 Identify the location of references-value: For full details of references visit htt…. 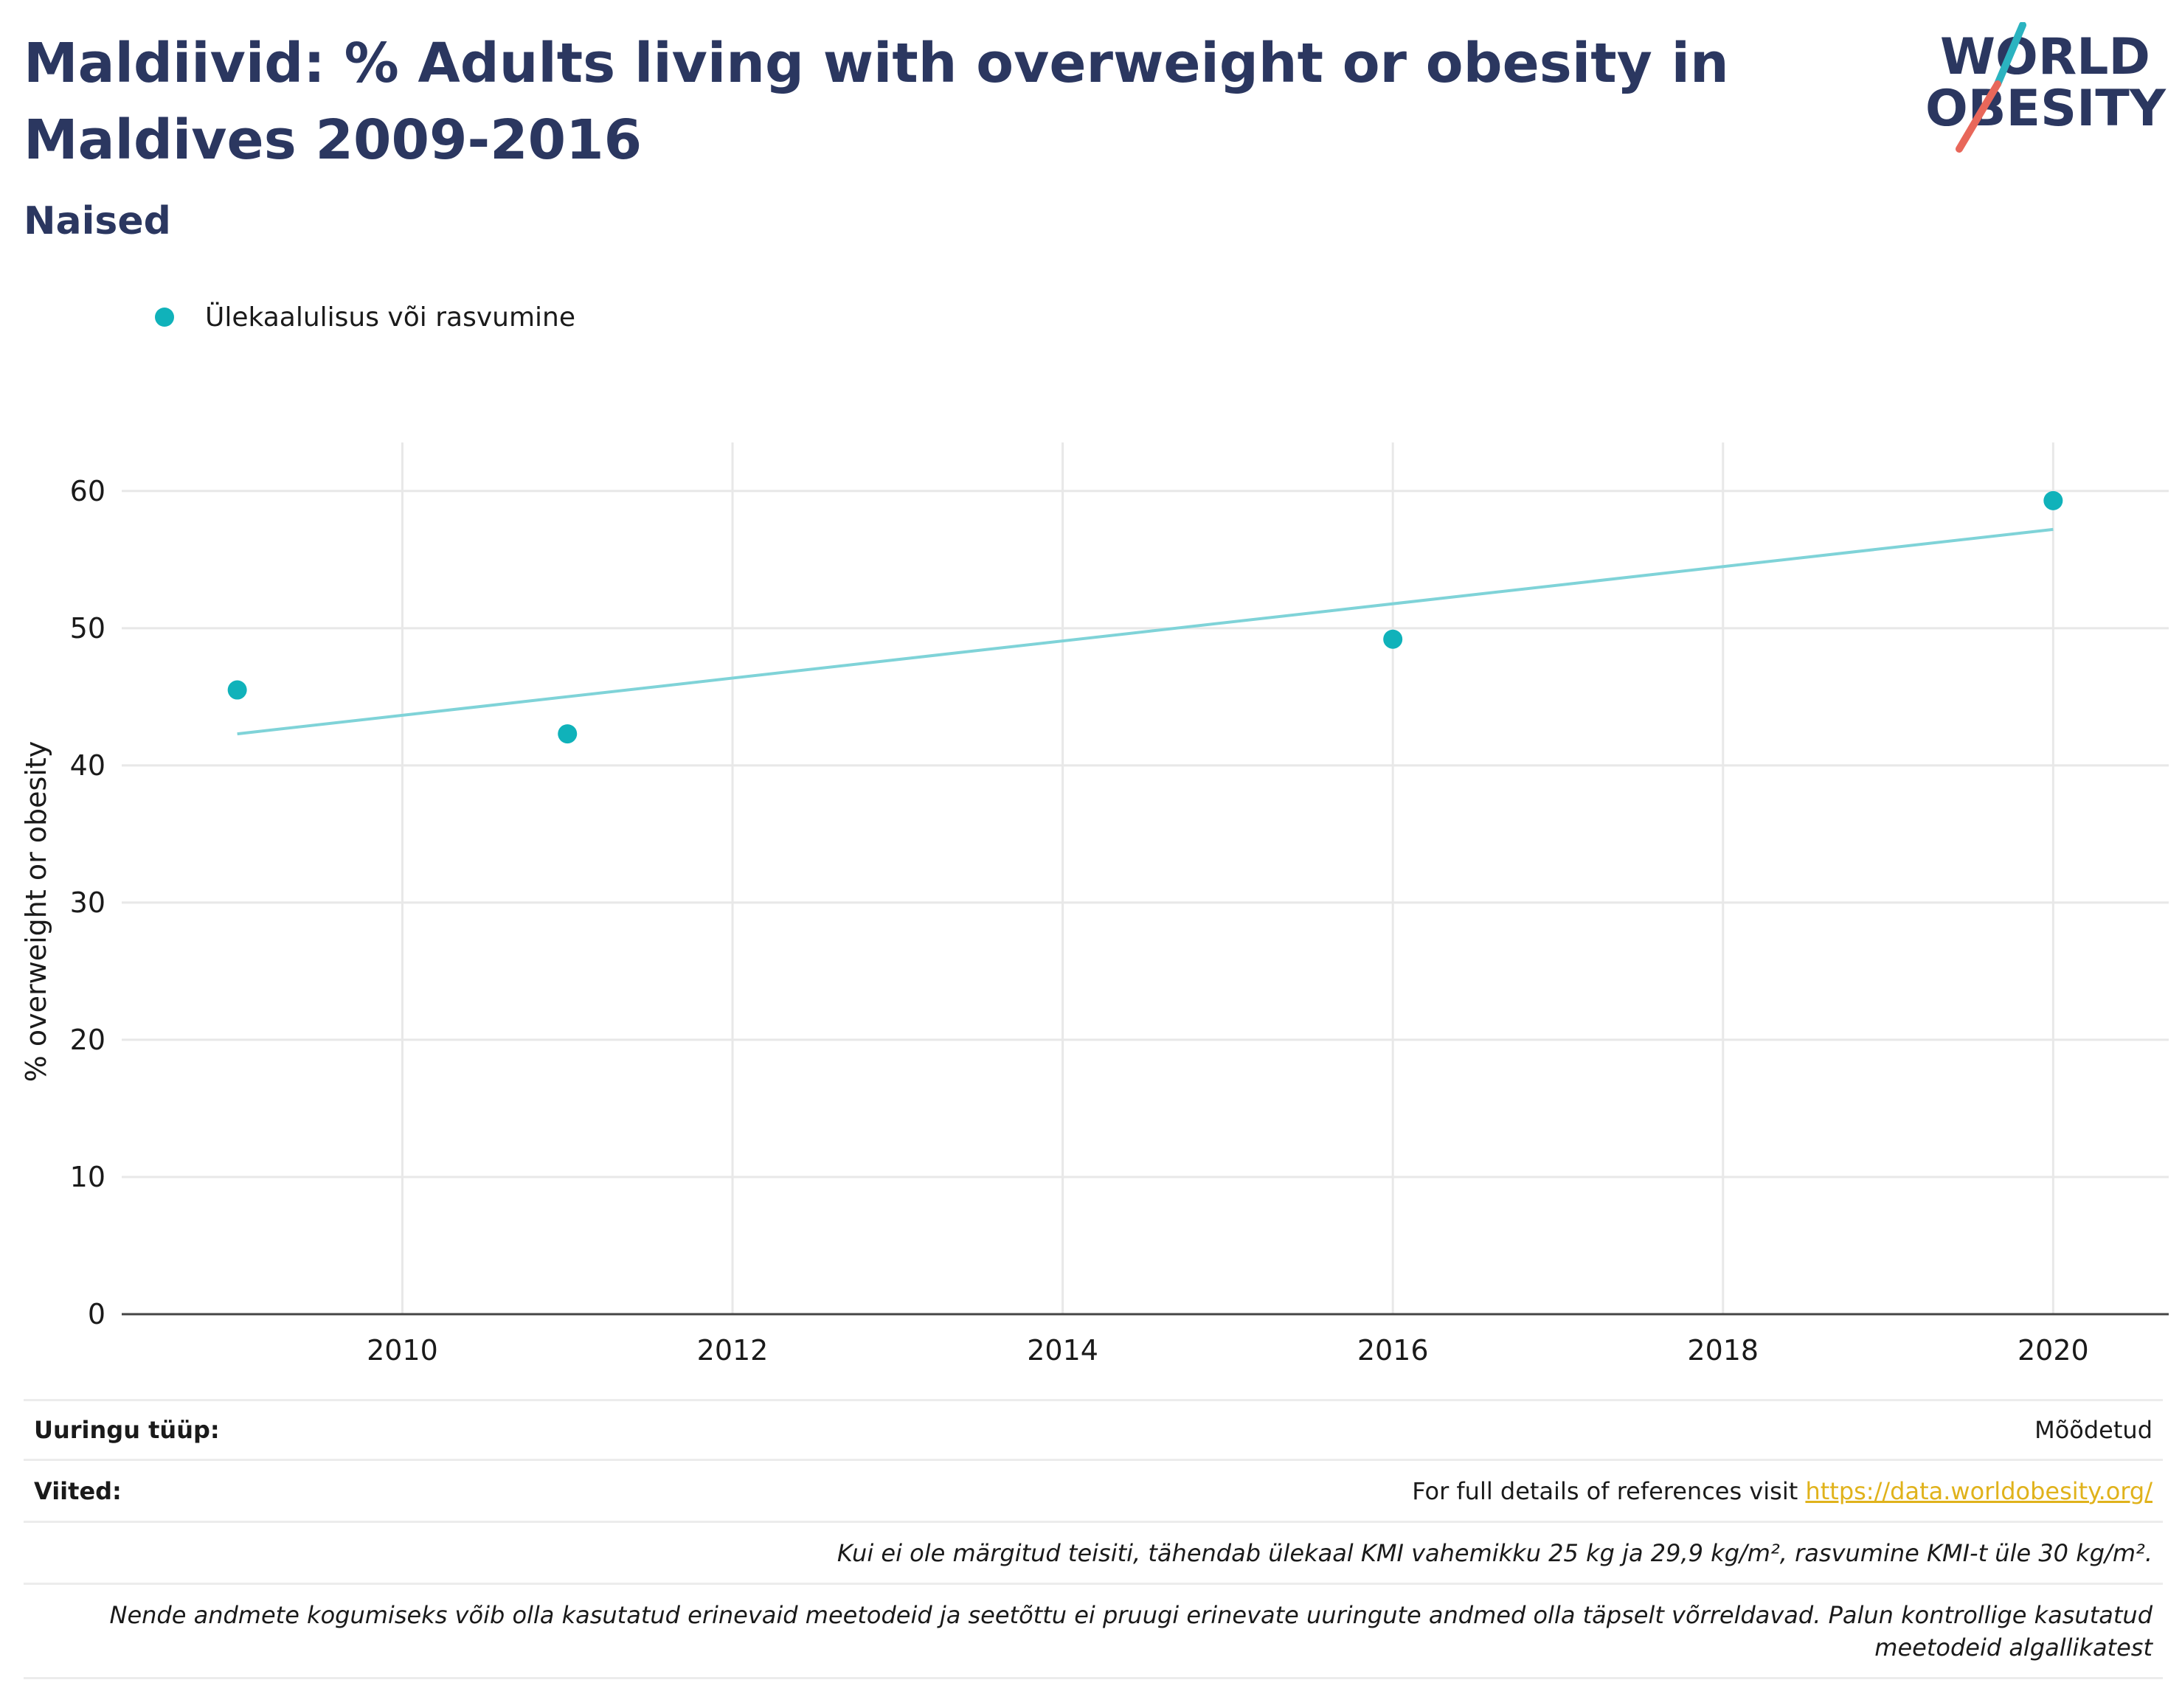
(1787, 1491).